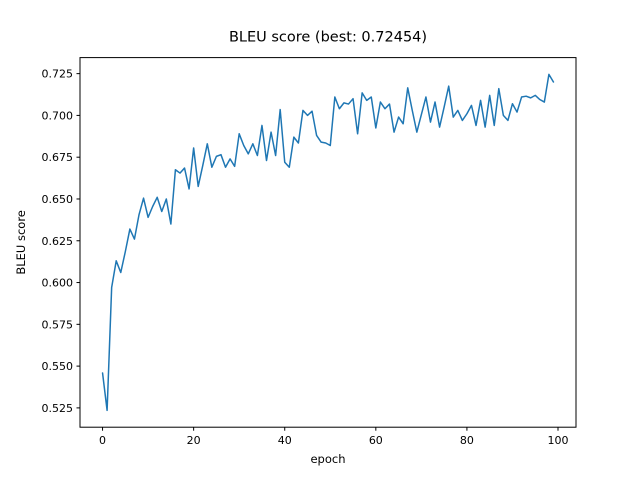 This screenshot has height=484, width=640. Describe the element at coordinates (376, 440) in the screenshot. I see `x-tick-label: 60` at that location.